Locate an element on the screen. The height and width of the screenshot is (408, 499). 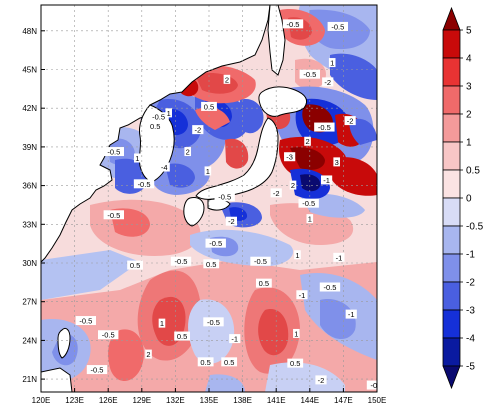
colorbar-bottom-arrow is located at coordinates (451, 377).